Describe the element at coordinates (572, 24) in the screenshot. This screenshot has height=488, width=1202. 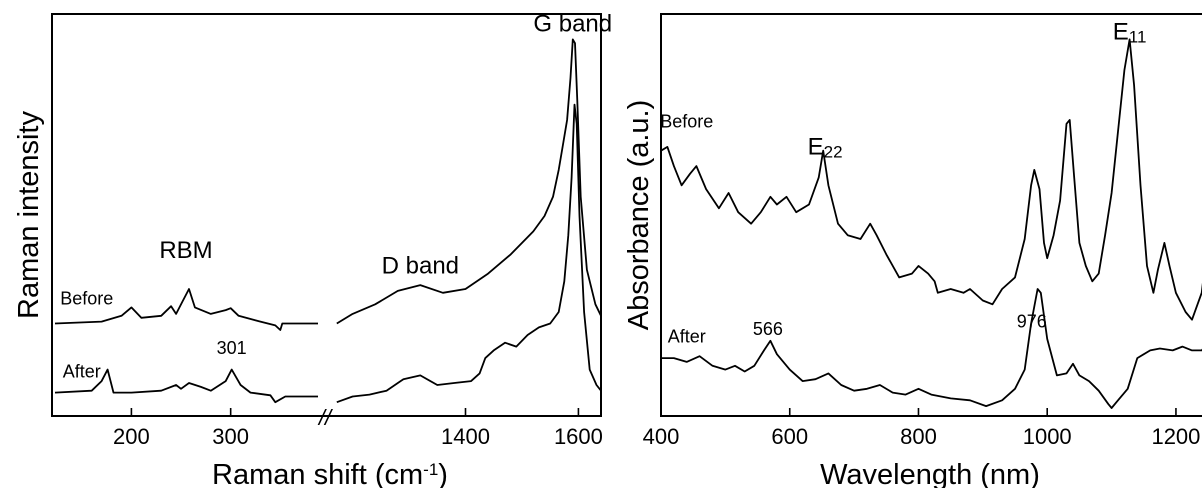
I see `raman-annotation: G band` at that location.